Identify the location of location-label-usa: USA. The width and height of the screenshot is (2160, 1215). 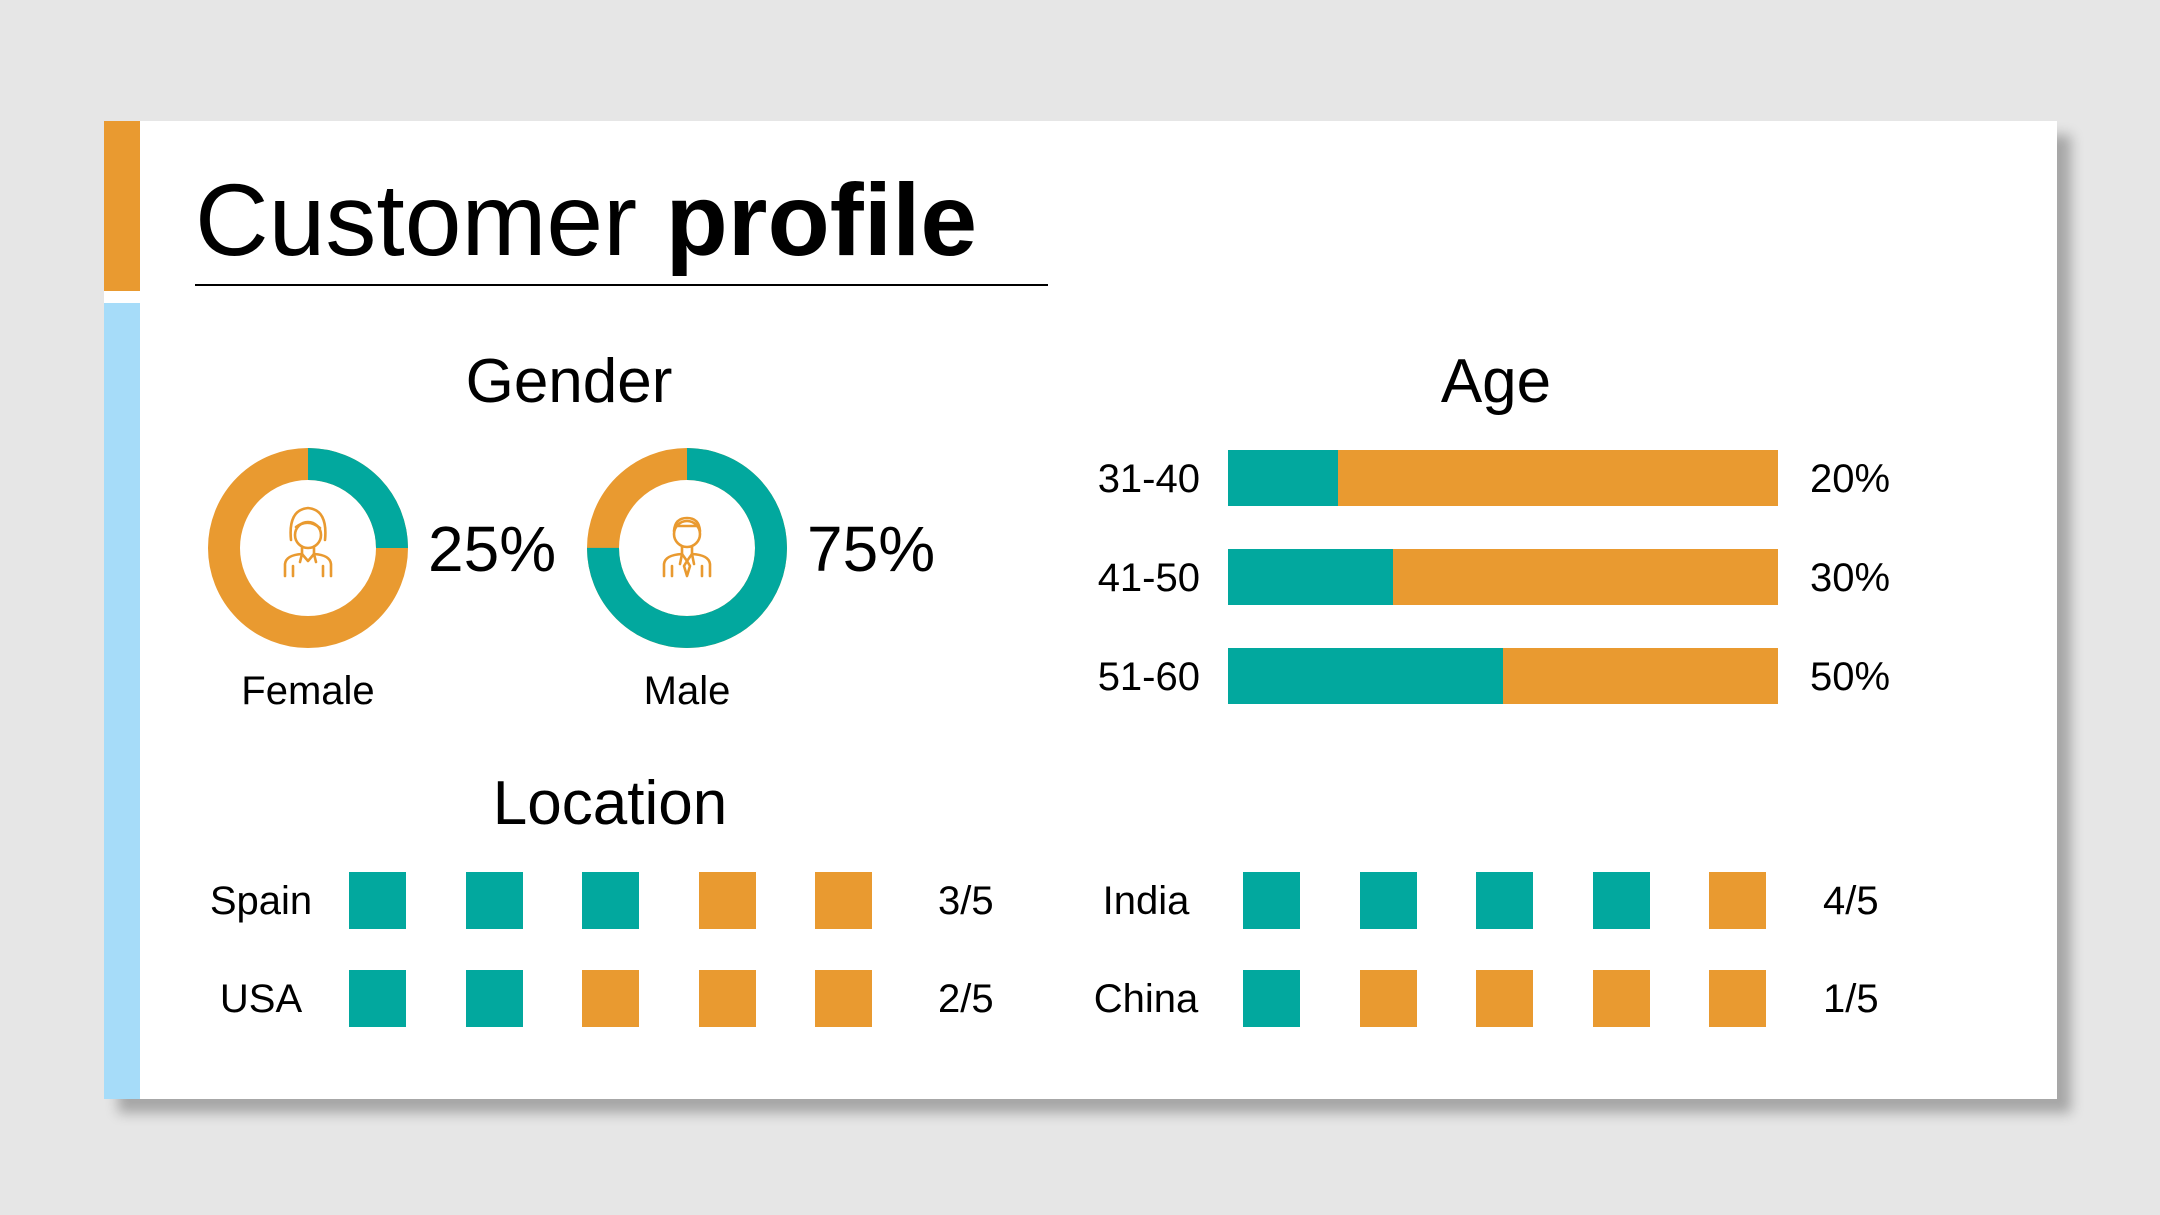
(261, 999).